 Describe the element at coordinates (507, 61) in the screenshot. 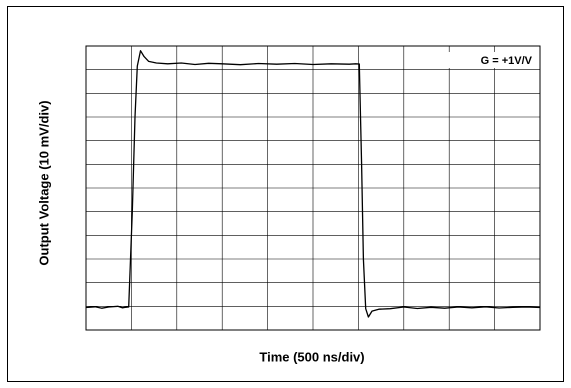

I see `gain-annotation: G = +1V/V` at that location.